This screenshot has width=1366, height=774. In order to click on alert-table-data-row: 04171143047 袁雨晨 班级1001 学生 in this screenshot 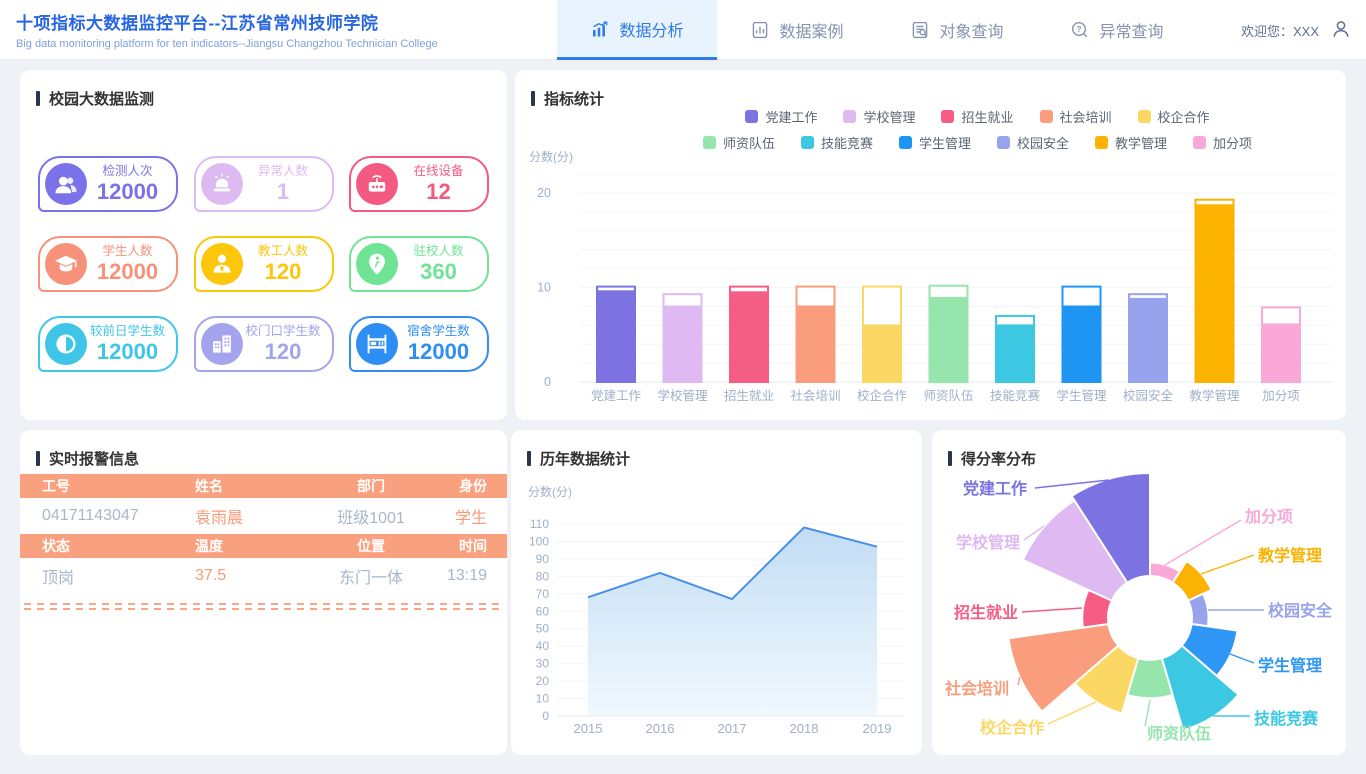, I will do `click(263, 516)`.